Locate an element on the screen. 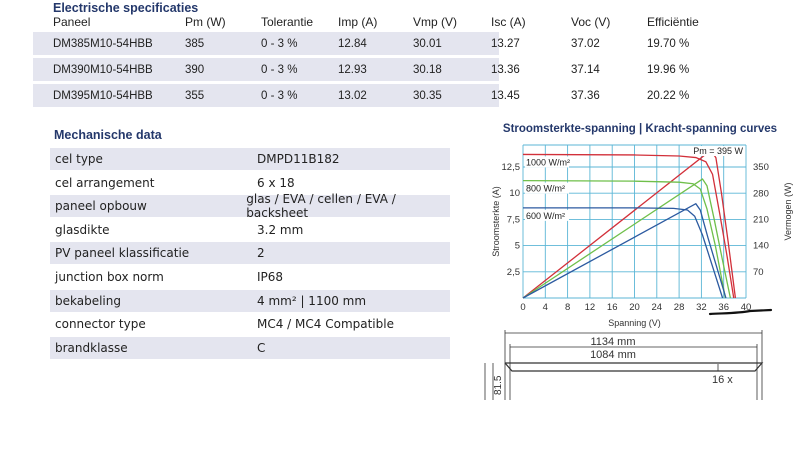 This screenshot has height=474, width=800. property-label: glasdikte is located at coordinates (82, 229).